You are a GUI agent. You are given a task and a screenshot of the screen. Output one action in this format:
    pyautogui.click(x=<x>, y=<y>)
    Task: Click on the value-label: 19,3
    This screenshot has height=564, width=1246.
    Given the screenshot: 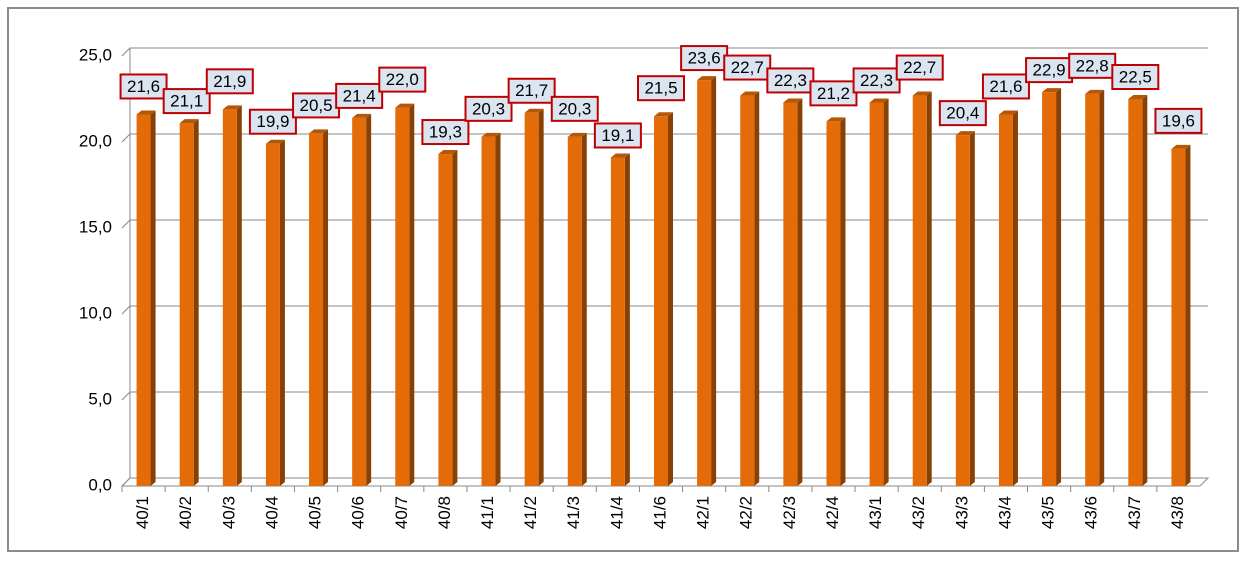 What is the action you would take?
    pyautogui.click(x=445, y=132)
    